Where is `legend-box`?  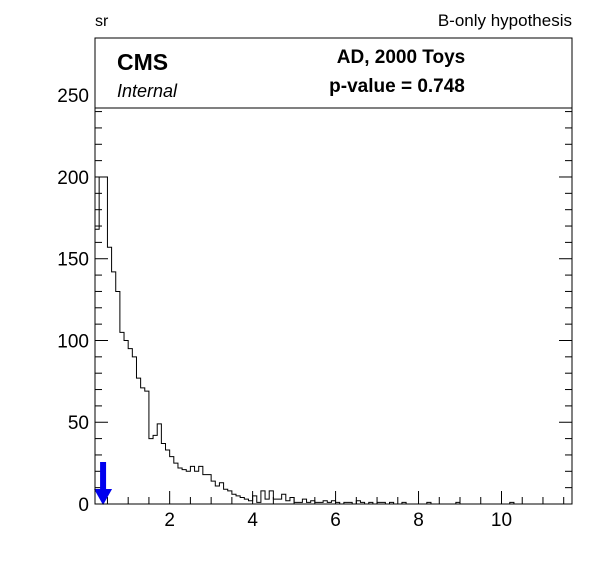 legend-box is located at coordinates (333, 73).